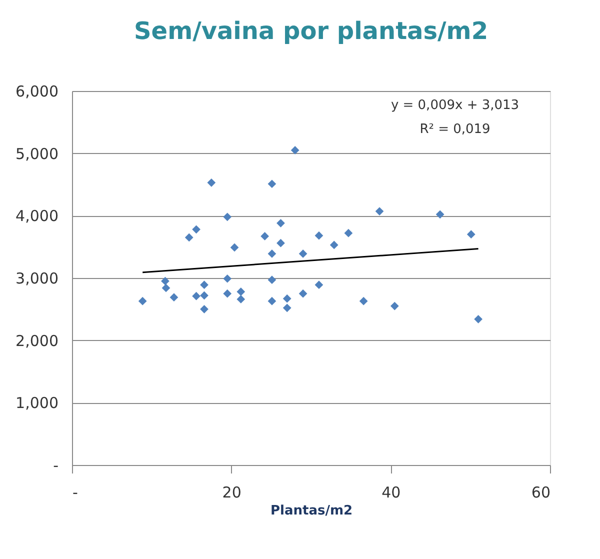  I want to click on x-axis-title: Plantas/m2, so click(311, 511).